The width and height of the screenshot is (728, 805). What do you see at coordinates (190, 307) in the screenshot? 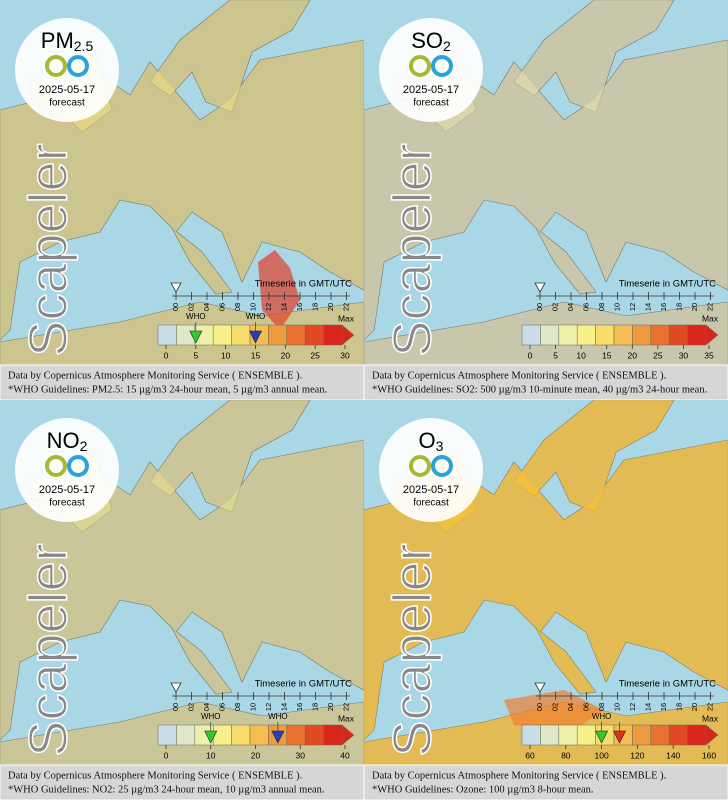
I see `hour-label: 02` at bounding box center [190, 307].